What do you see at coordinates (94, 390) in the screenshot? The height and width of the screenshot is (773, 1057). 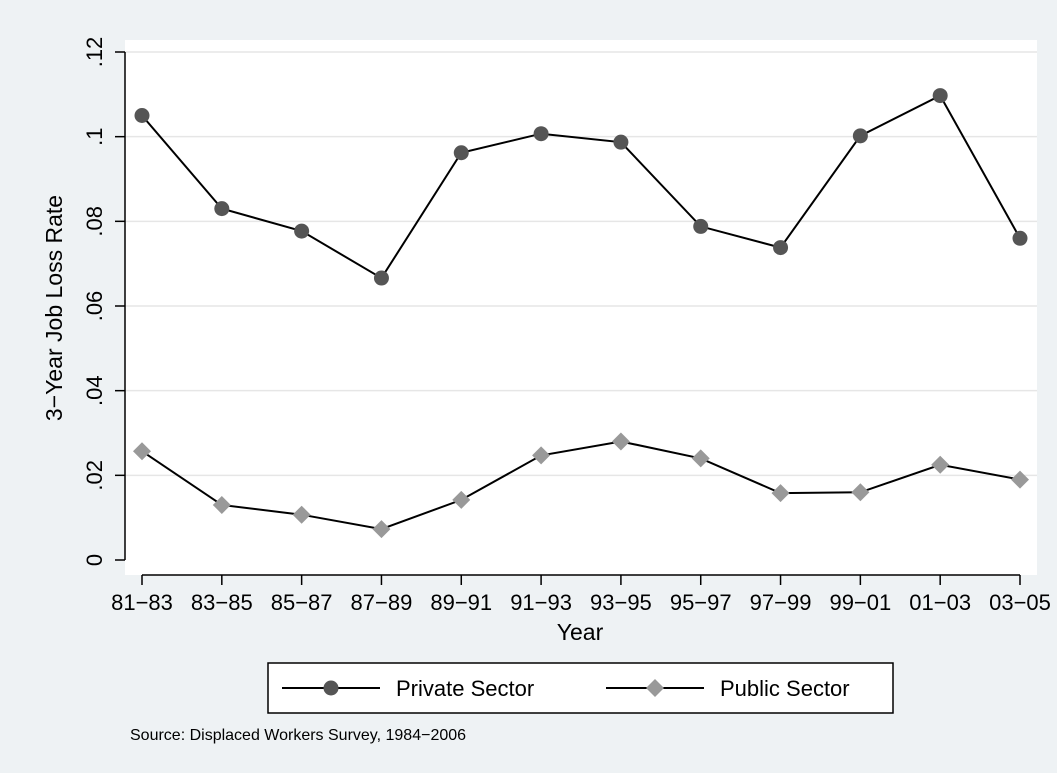 I see `y-tick-label: .04` at bounding box center [94, 390].